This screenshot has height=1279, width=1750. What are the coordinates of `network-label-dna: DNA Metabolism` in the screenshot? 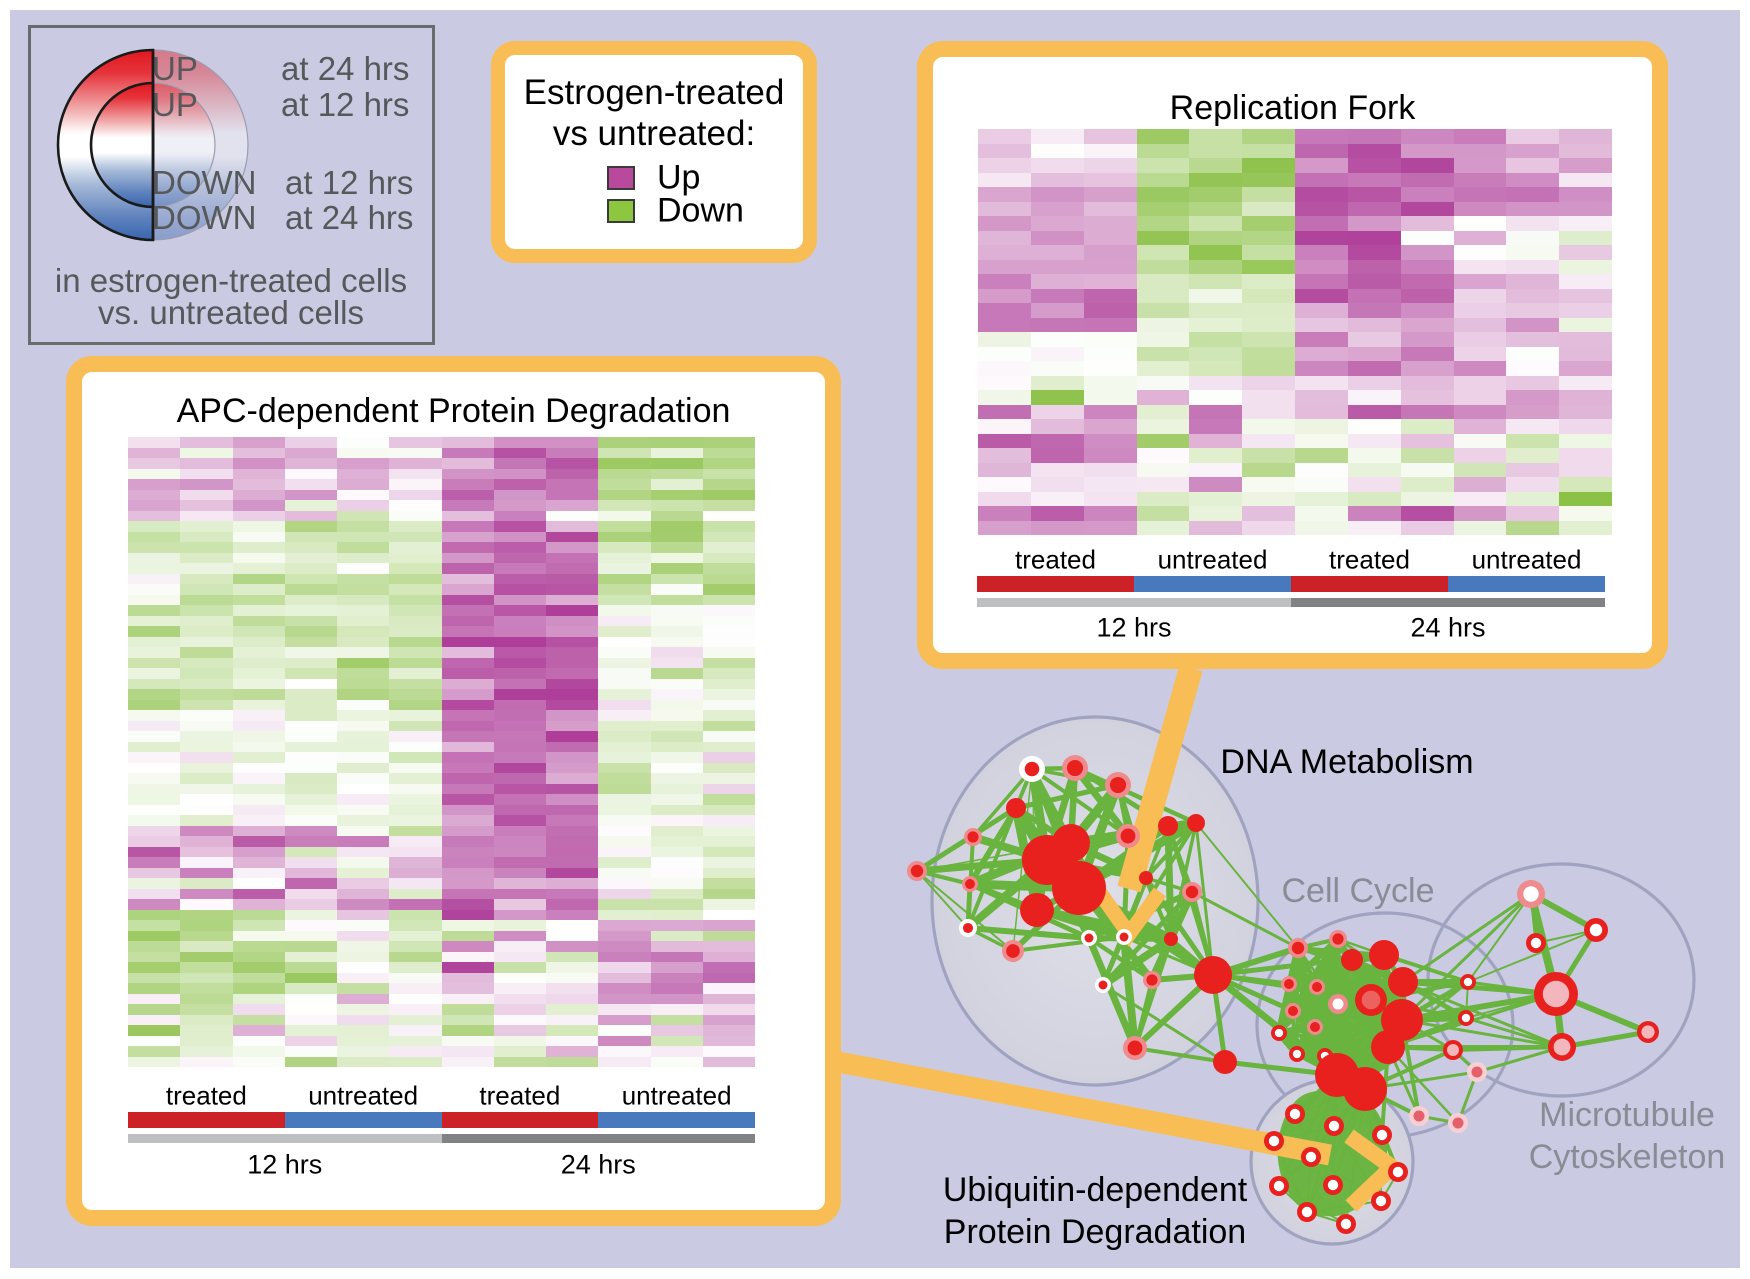 It's located at (1346, 762).